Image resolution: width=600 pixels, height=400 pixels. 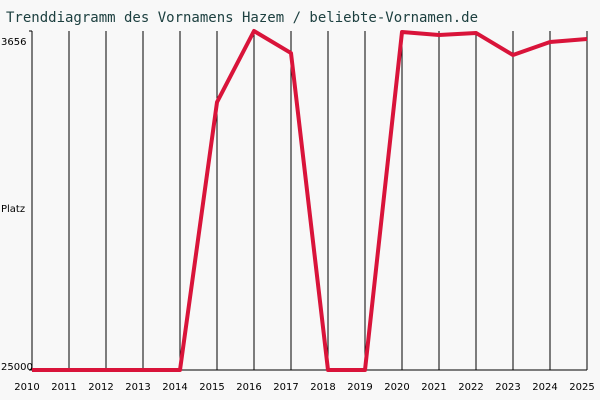 I want to click on x-tick-label: 2023, so click(x=507, y=387).